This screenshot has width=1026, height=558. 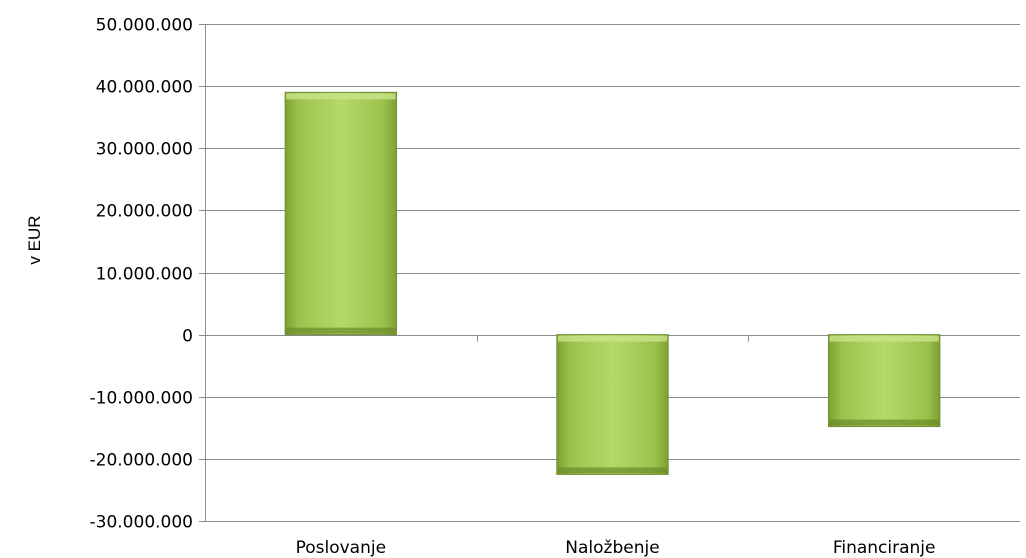 What do you see at coordinates (144, 88) in the screenshot?
I see `y-tick-label: 40.000.000` at bounding box center [144, 88].